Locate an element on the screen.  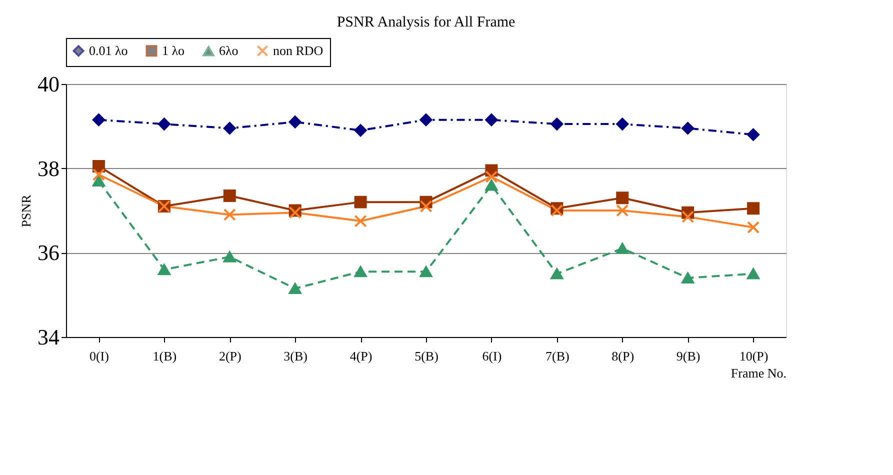
legend-label: 6λo is located at coordinates (228, 50).